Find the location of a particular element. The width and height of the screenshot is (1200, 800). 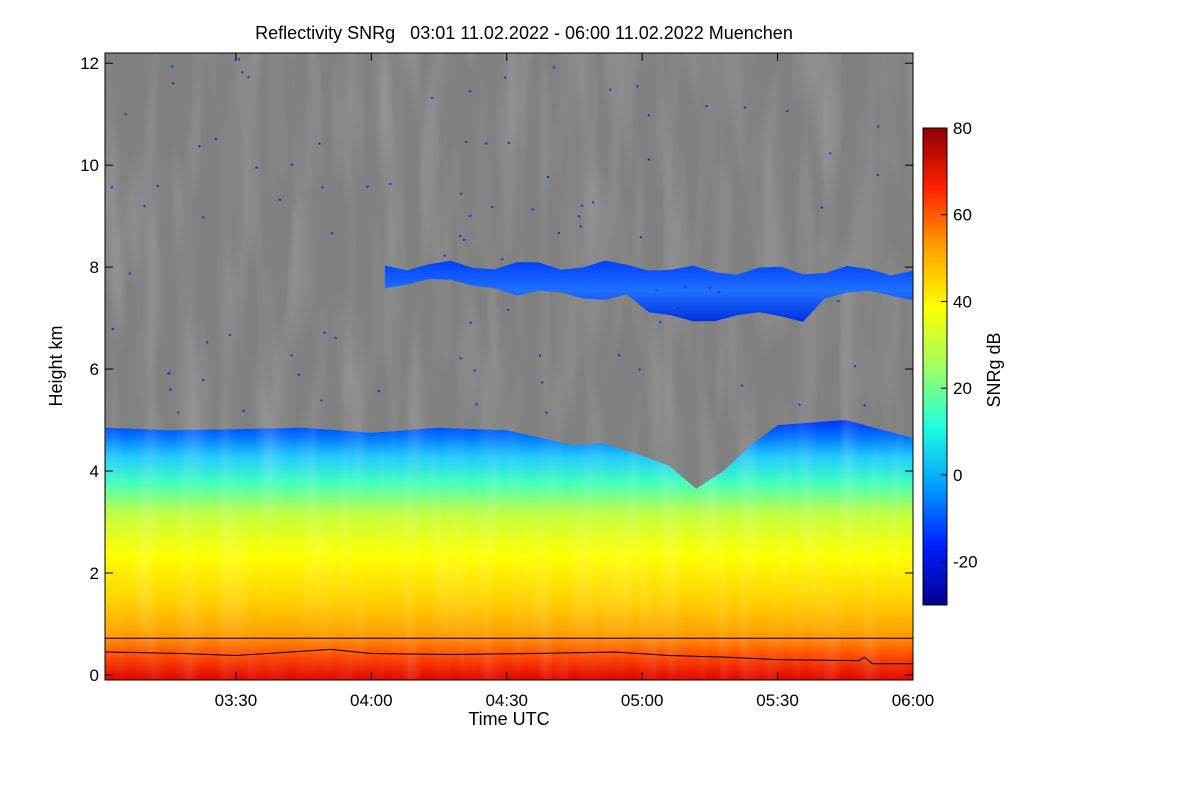

x-tick-label: 05:30 is located at coordinates (777, 700).